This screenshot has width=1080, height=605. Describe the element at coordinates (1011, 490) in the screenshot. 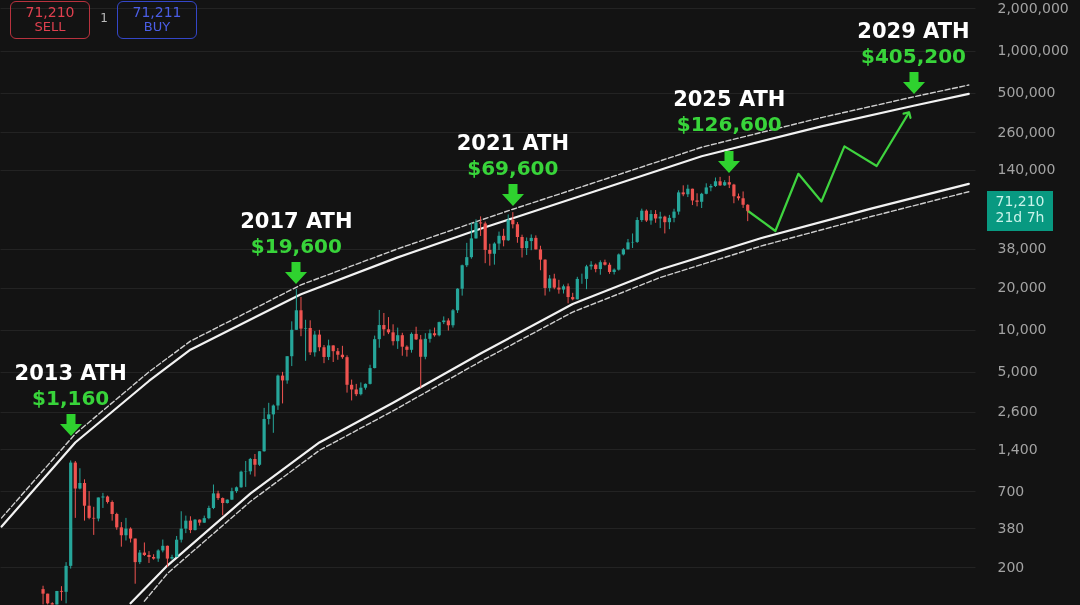

I see `y-tick-label: 700` at that location.